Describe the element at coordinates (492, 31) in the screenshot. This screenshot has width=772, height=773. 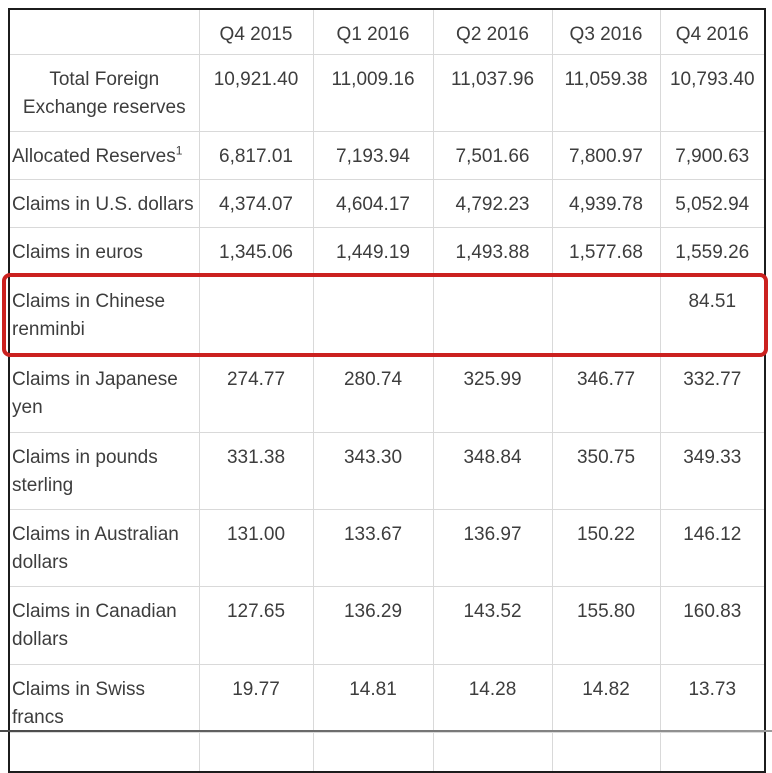
I see `col-header-q2-2016: Q2 2016` at that location.